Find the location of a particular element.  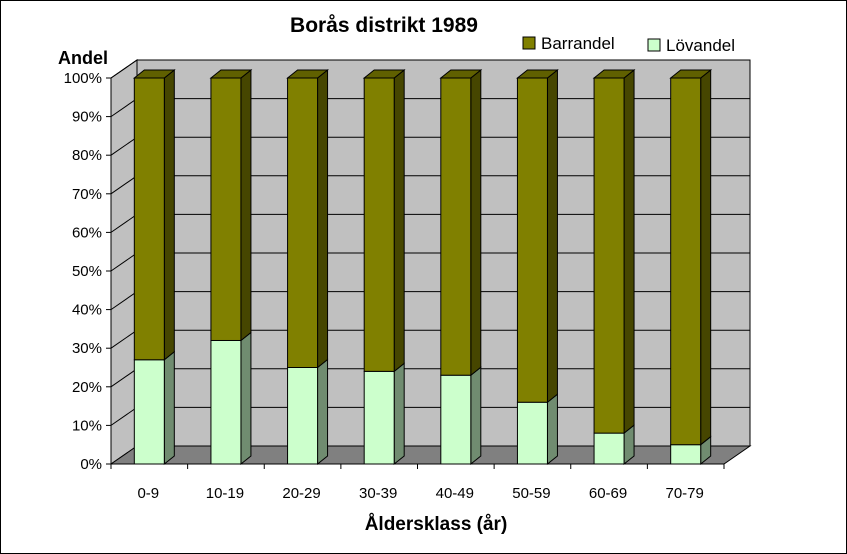

gridline is located at coordinates (430, 69).